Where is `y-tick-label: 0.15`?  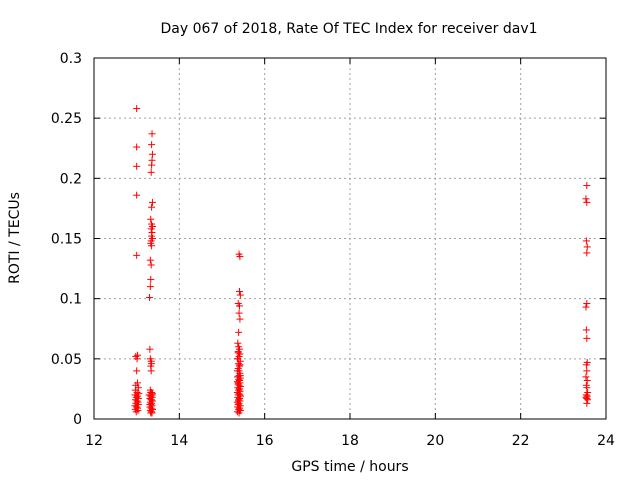
y-tick-label: 0.15 is located at coordinates (66, 240).